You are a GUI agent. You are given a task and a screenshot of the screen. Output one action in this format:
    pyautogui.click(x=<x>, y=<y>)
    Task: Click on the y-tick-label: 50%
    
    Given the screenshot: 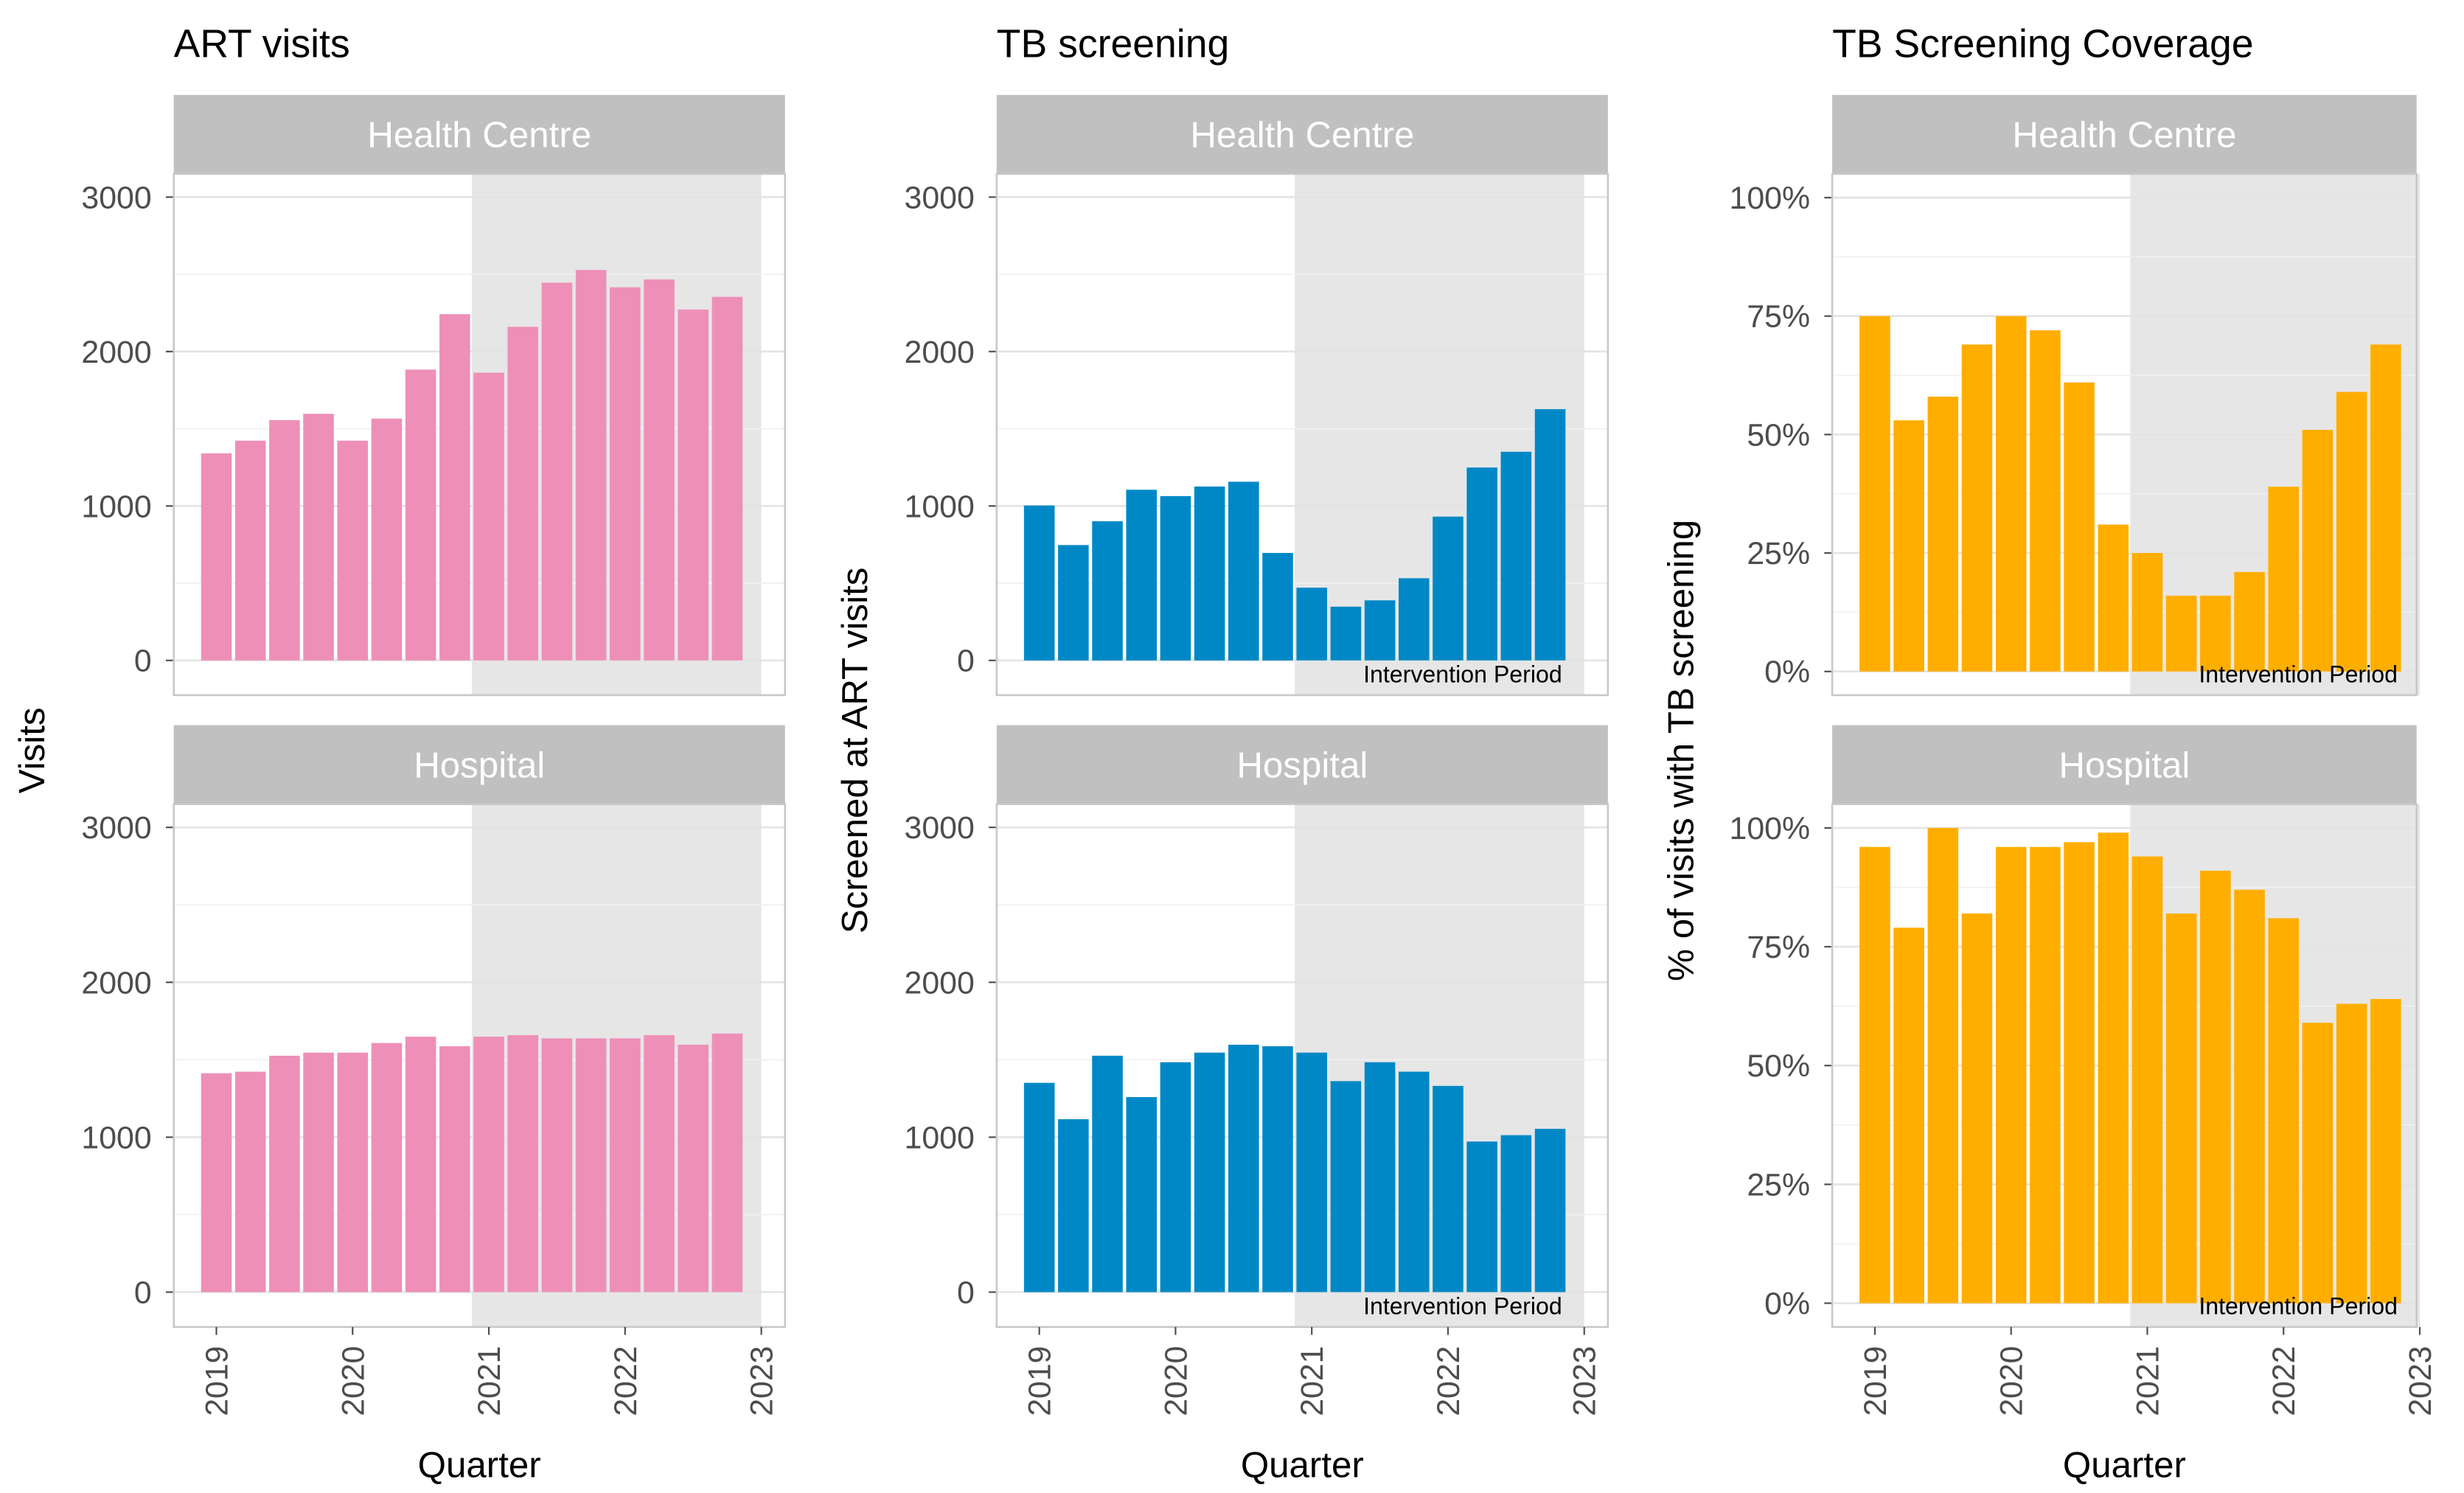 What is the action you would take?
    pyautogui.click(x=1778, y=435)
    